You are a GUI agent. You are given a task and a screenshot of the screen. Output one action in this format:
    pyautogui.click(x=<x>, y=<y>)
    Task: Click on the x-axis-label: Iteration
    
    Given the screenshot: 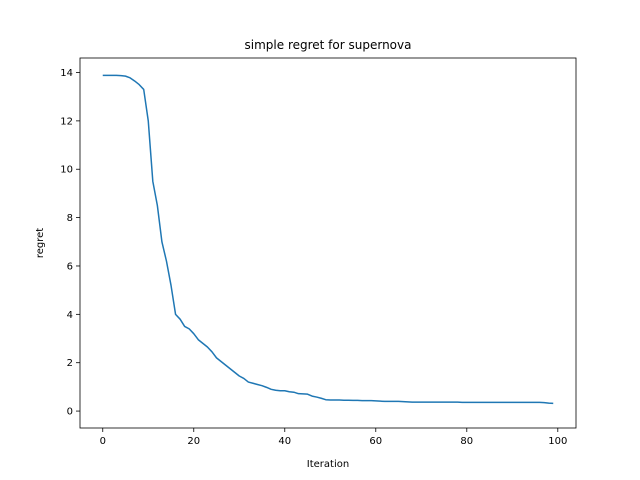 What is the action you would take?
    pyautogui.click(x=328, y=464)
    